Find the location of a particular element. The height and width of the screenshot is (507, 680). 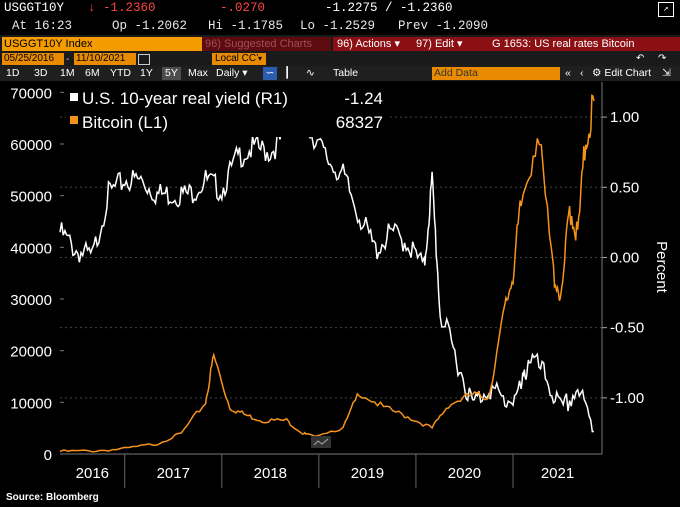

period-1d: 1D is located at coordinates (13, 73).